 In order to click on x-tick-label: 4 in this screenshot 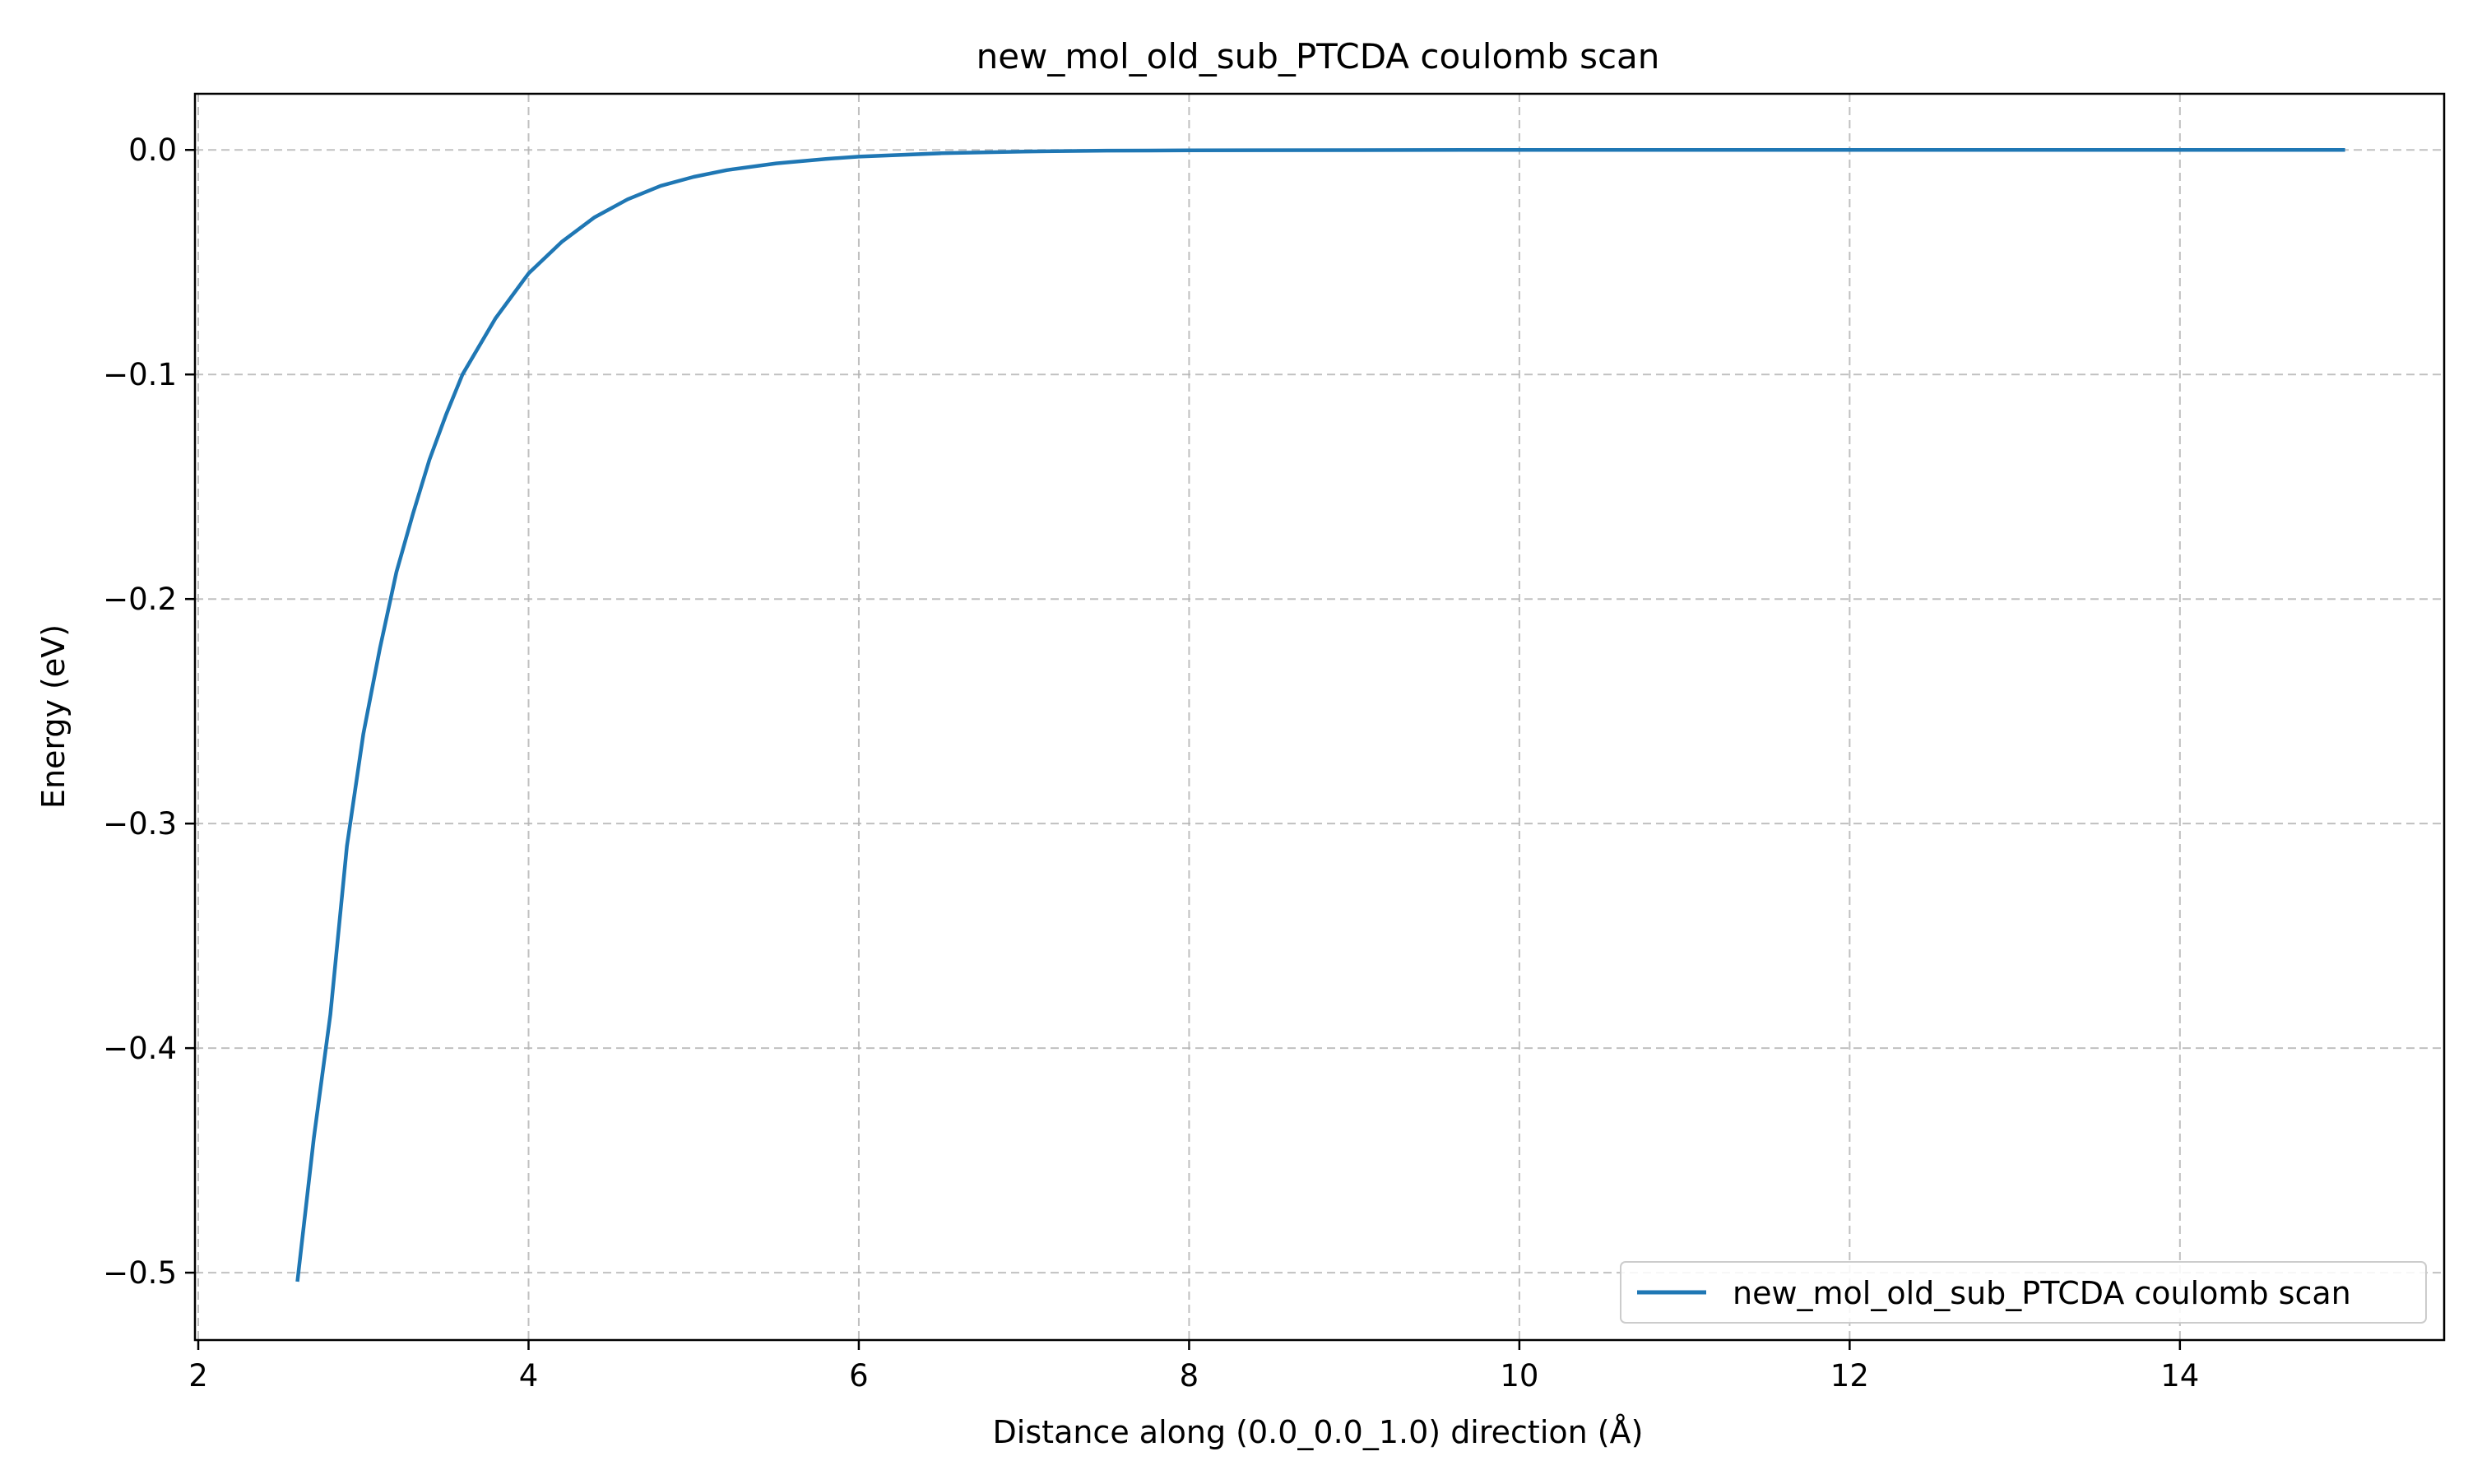, I will do `click(529, 1376)`.